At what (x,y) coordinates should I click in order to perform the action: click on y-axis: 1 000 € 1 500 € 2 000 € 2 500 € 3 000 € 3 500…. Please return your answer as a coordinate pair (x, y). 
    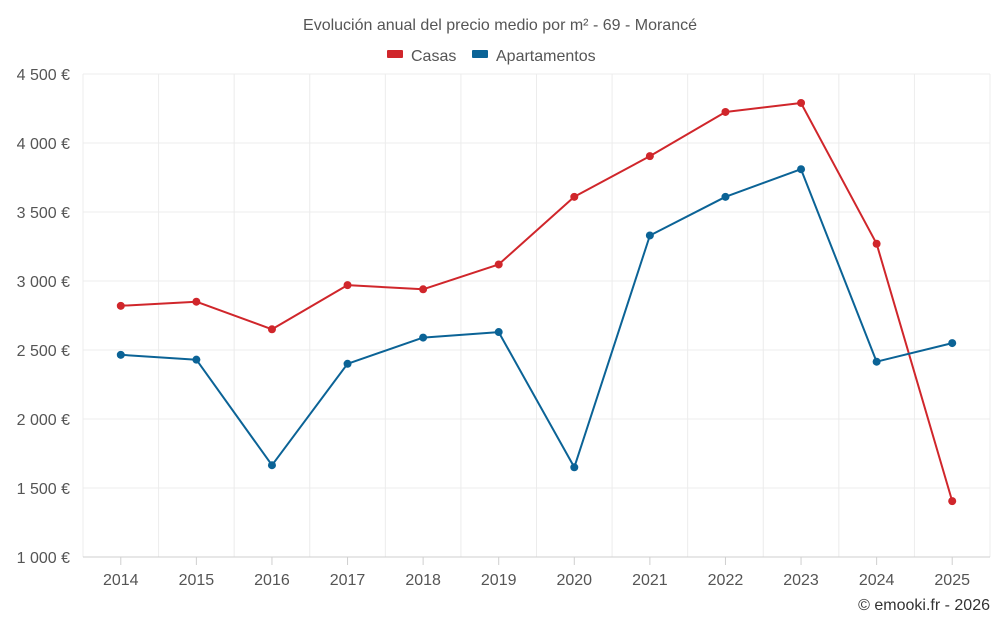
    Looking at the image, I should click on (43, 317).